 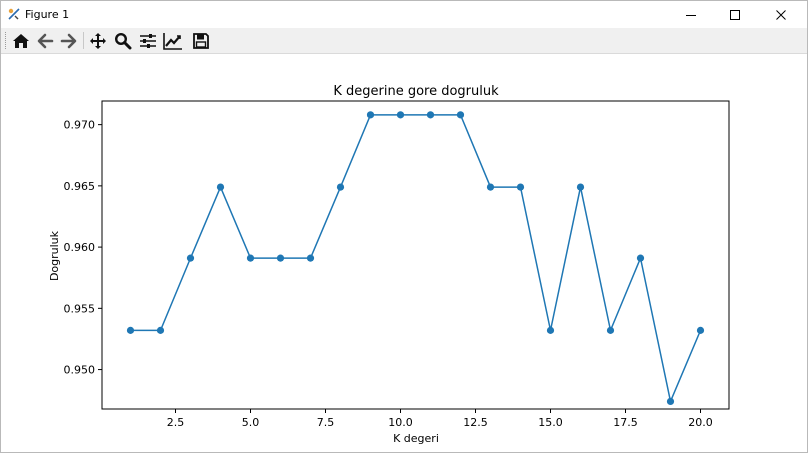 I want to click on x-tick-label: 20.0, so click(x=700, y=422).